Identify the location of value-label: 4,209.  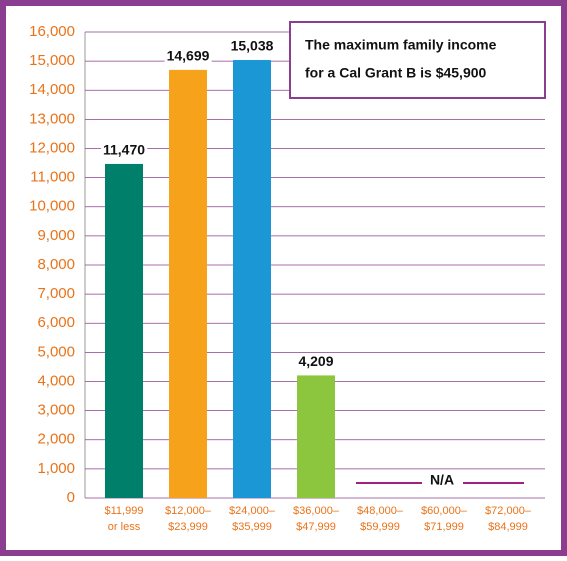
(315, 361).